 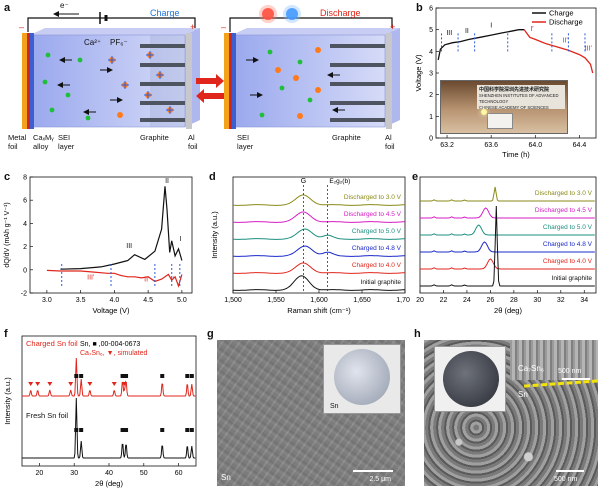 I want to click on stage-label: III', so click(x=588, y=48).